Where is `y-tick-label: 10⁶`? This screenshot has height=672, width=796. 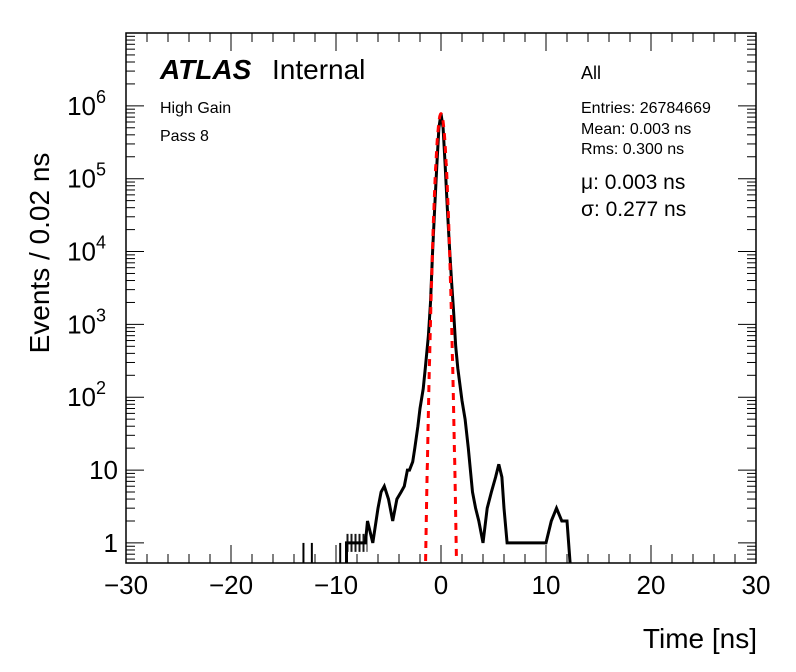 y-tick-label: 10⁶ is located at coordinates (86, 104).